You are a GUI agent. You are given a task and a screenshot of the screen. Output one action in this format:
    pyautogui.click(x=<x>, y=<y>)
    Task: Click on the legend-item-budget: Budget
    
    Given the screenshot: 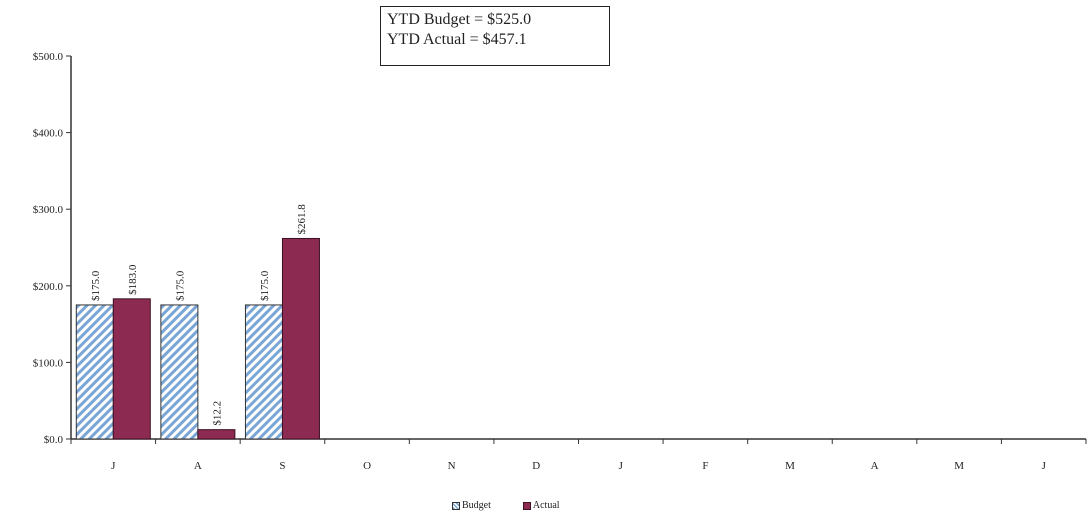 What is the action you would take?
    pyautogui.click(x=471, y=505)
    